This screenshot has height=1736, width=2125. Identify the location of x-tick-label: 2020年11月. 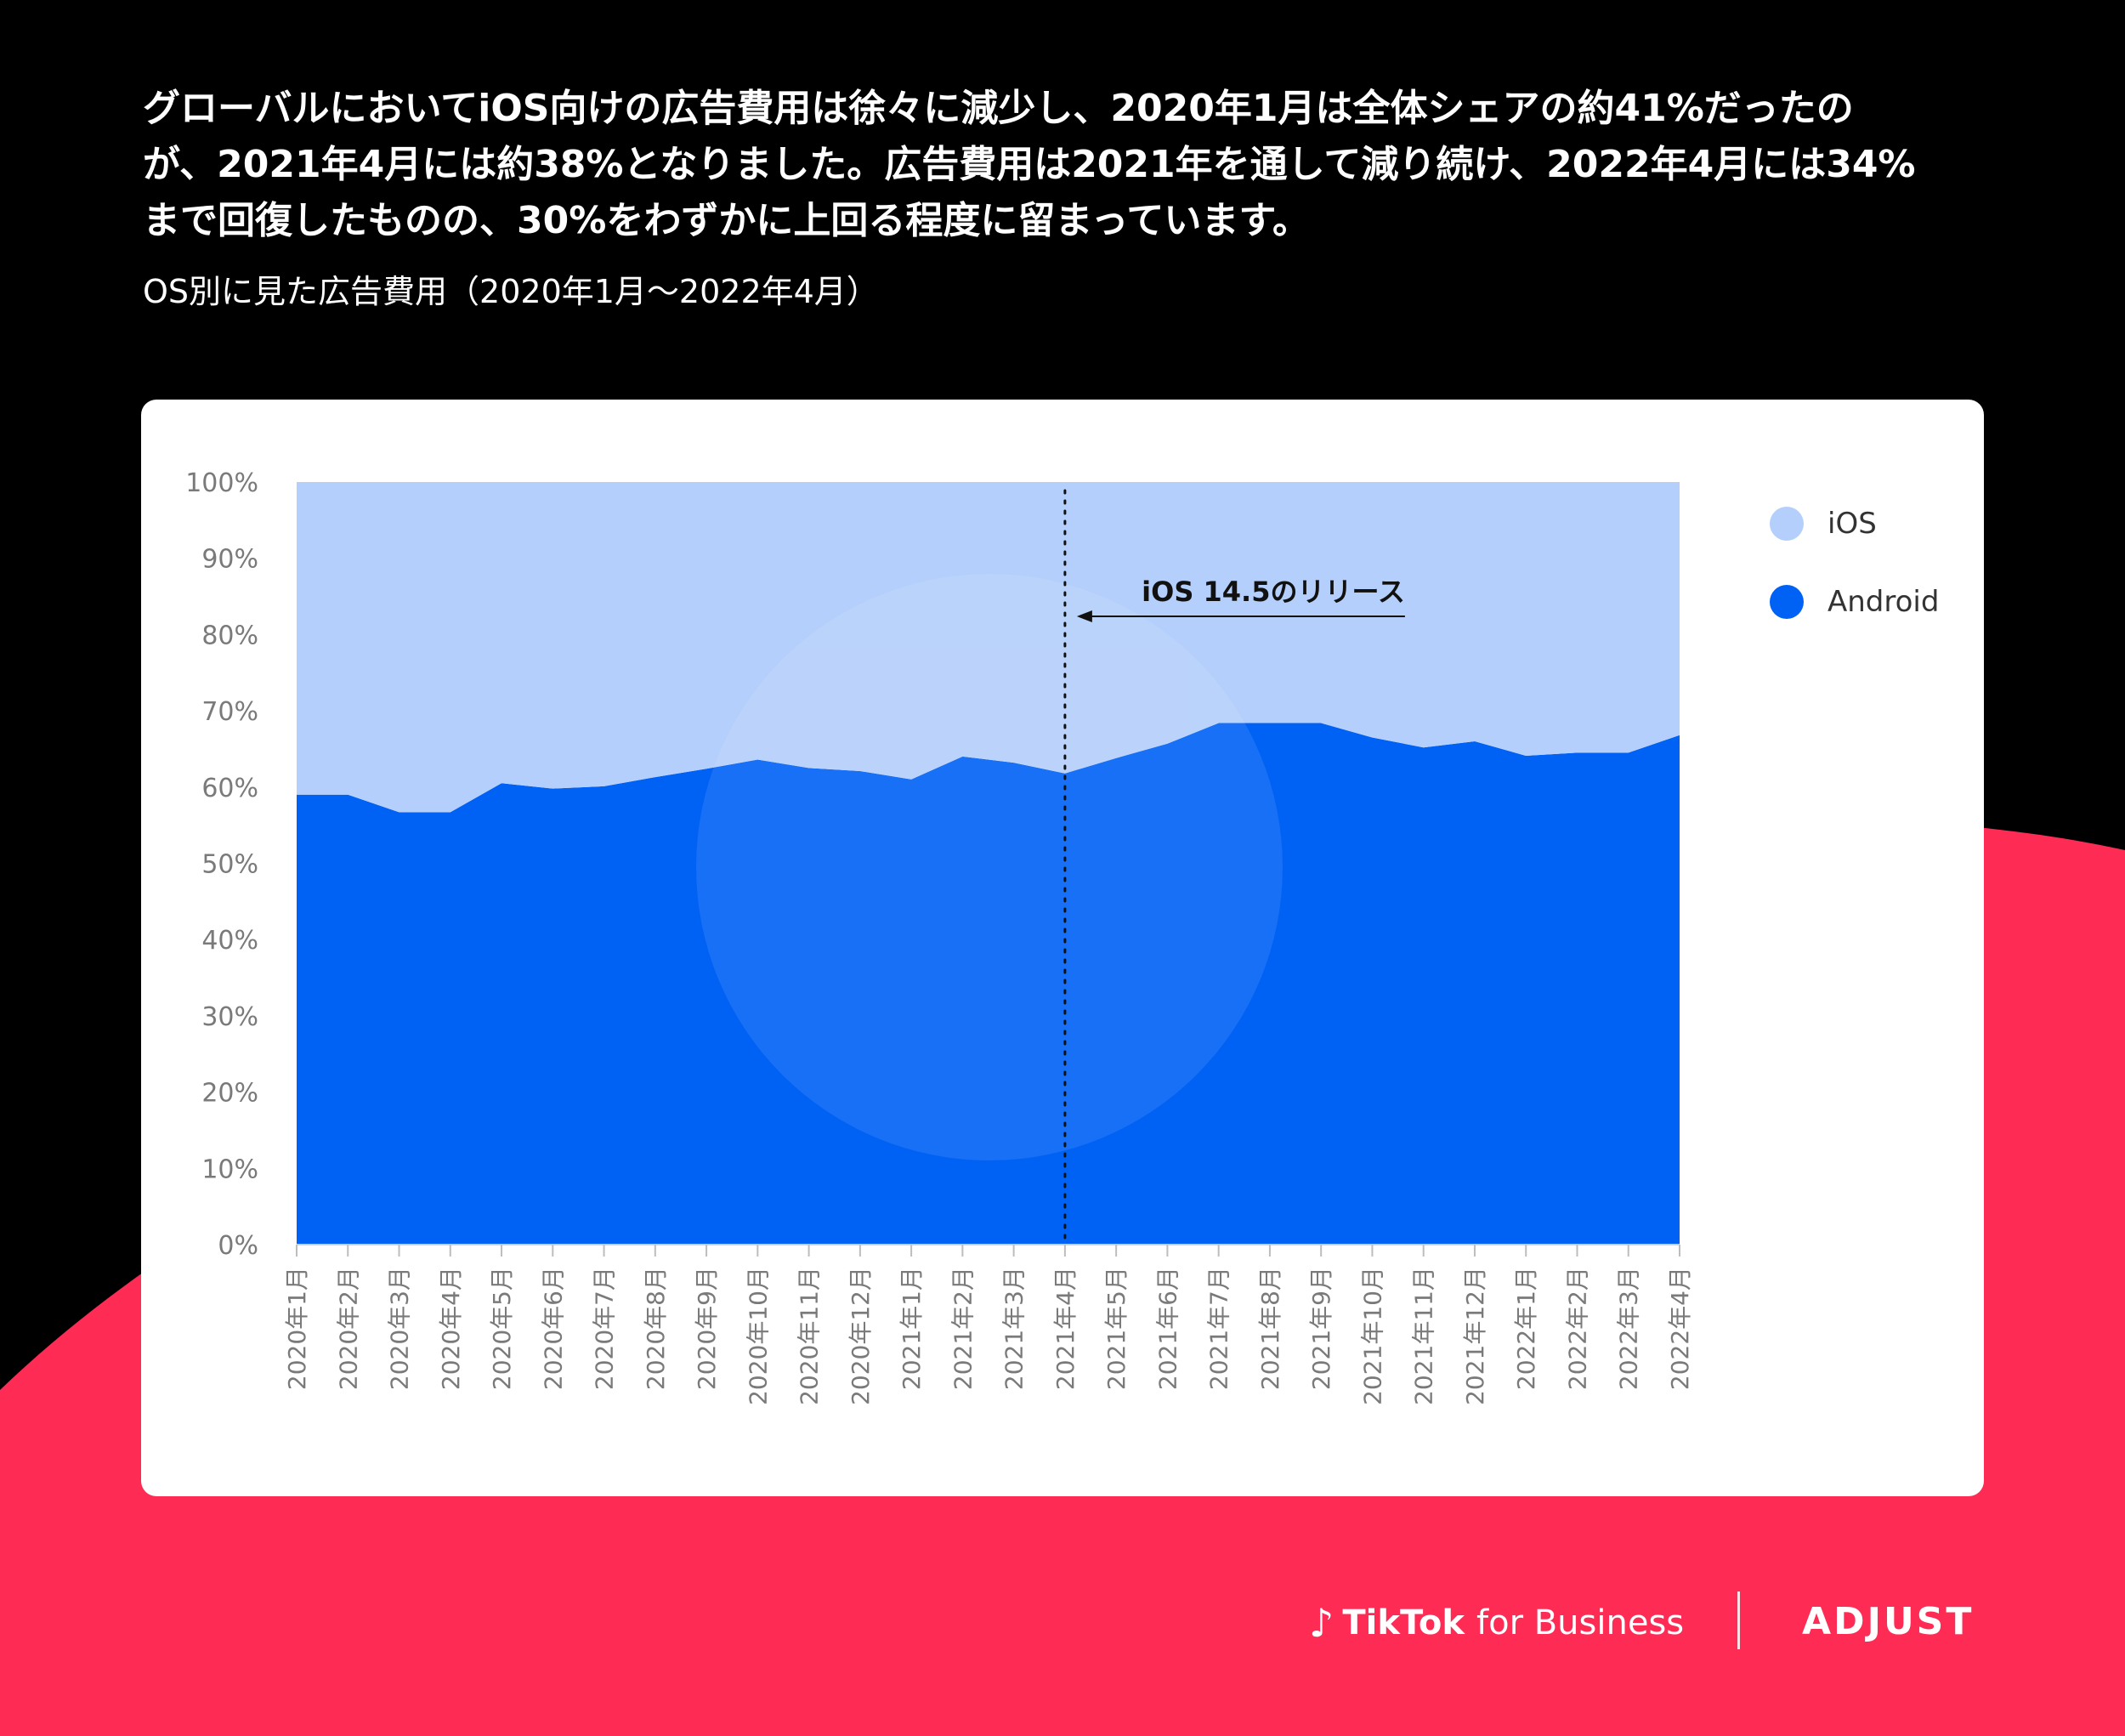
(810, 1336).